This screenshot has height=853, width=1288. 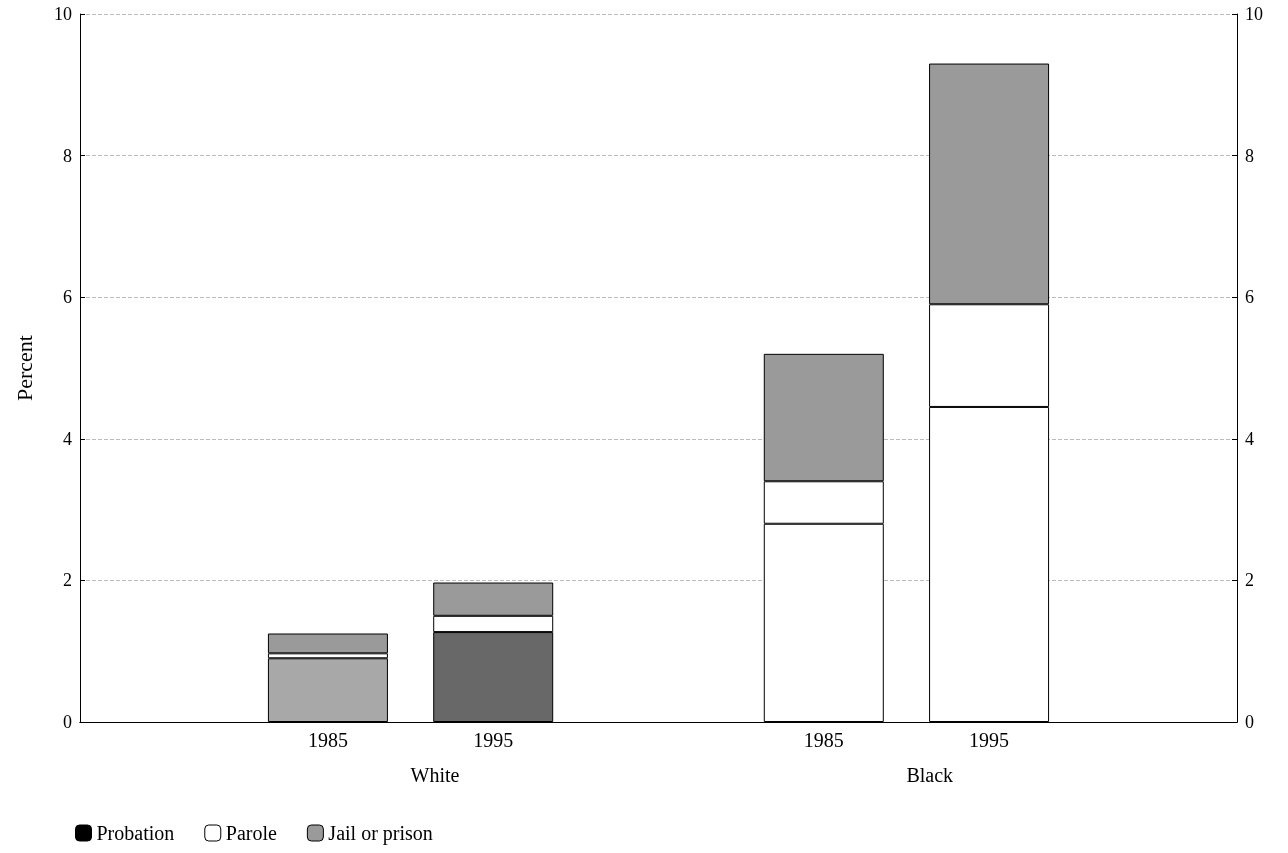 I want to click on y2-tick-label: 2, so click(x=1249, y=580).